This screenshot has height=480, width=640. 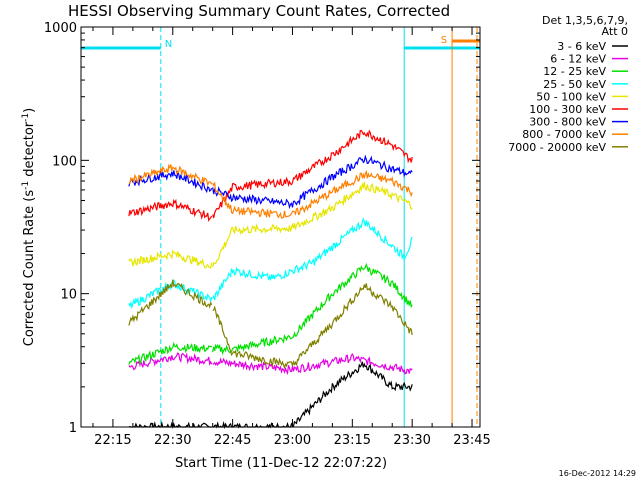 I want to click on y-tick-label: 1000, so click(x=60, y=28).